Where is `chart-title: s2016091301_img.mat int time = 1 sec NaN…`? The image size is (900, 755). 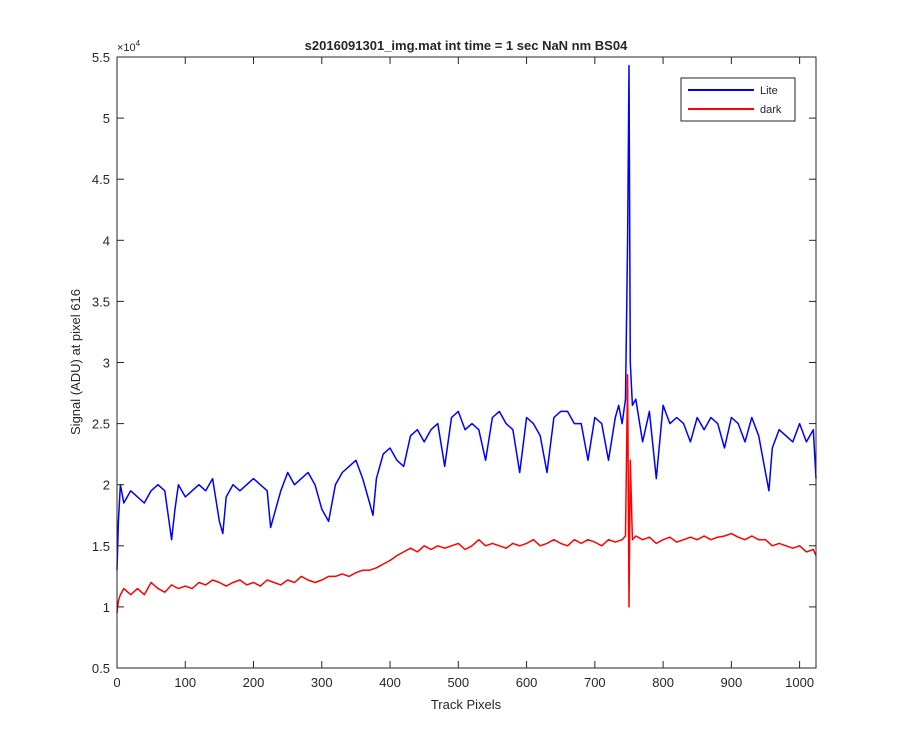 chart-title: s2016091301_img.mat int time = 1 sec NaN… is located at coordinates (466, 45).